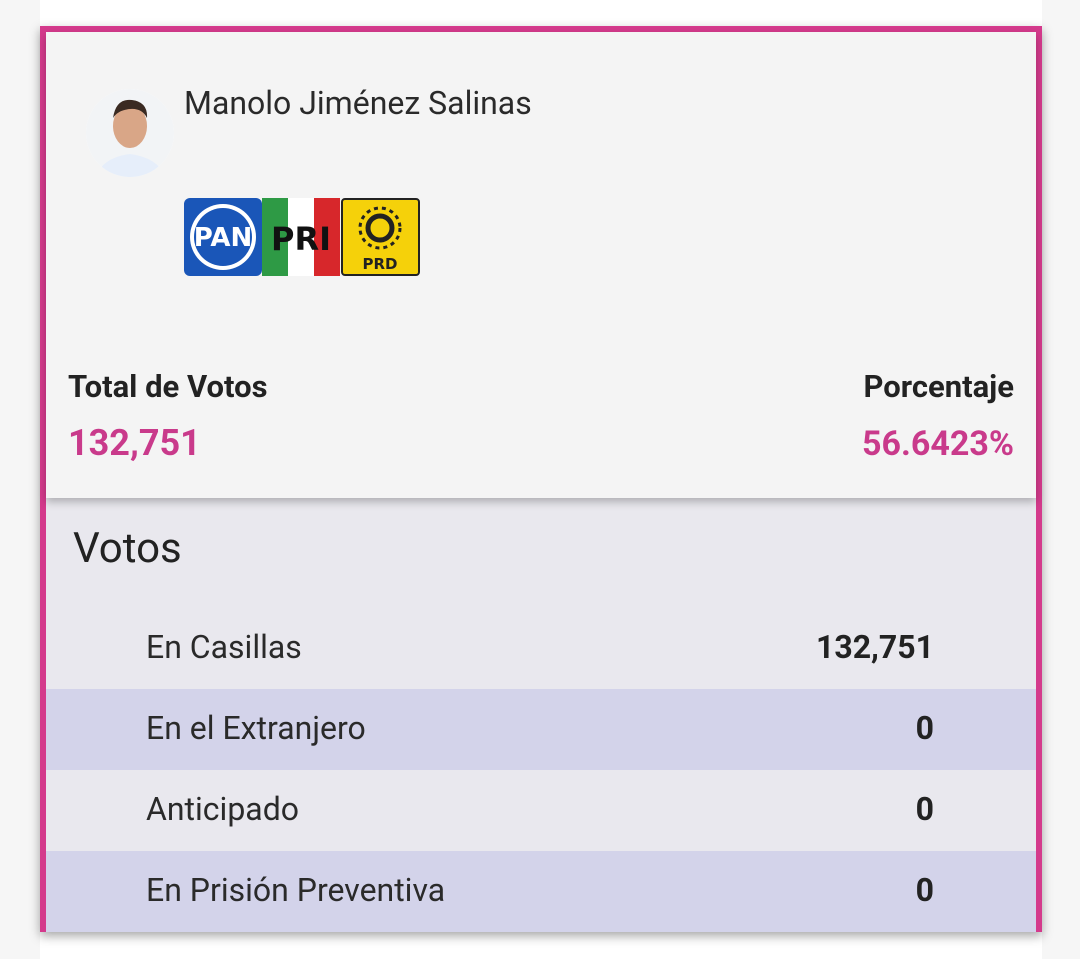 This screenshot has width=1080, height=959. I want to click on row-value: 132,751, so click(874, 647).